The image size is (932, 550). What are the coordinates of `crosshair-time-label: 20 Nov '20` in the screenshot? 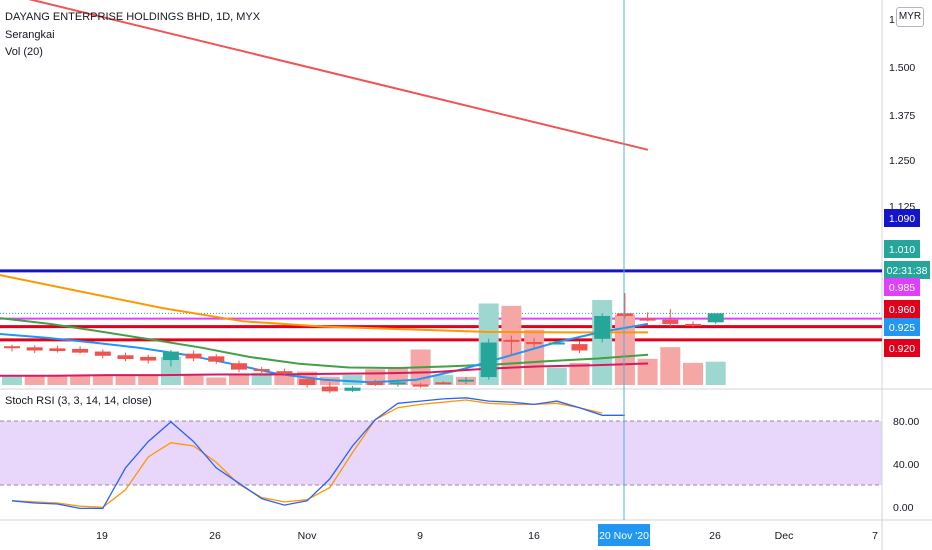 It's located at (624, 536).